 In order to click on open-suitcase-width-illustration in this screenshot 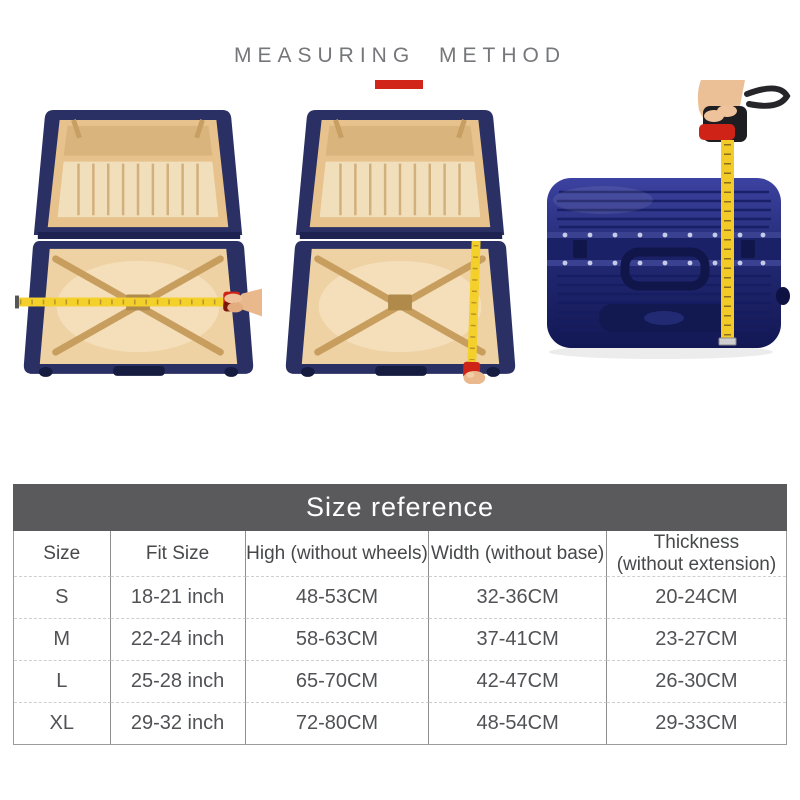, I will do `click(138, 243)`.